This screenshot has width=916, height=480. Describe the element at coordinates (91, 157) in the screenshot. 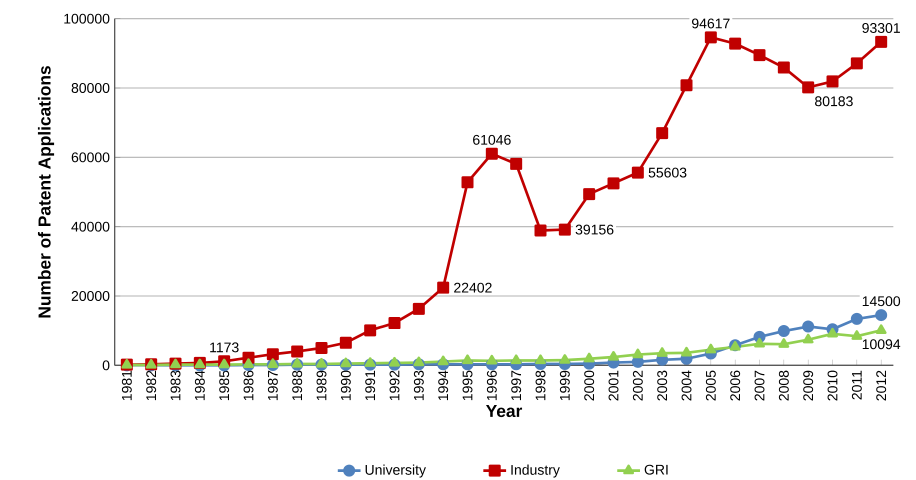

I see `y-tick-label: 60000` at that location.